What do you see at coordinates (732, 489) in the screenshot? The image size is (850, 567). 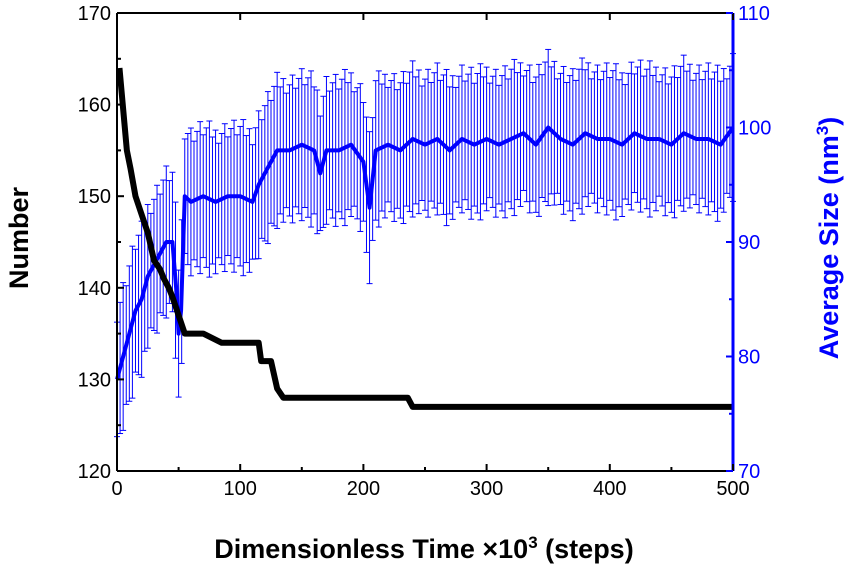 I see `x-tick-label: 500` at bounding box center [732, 489].